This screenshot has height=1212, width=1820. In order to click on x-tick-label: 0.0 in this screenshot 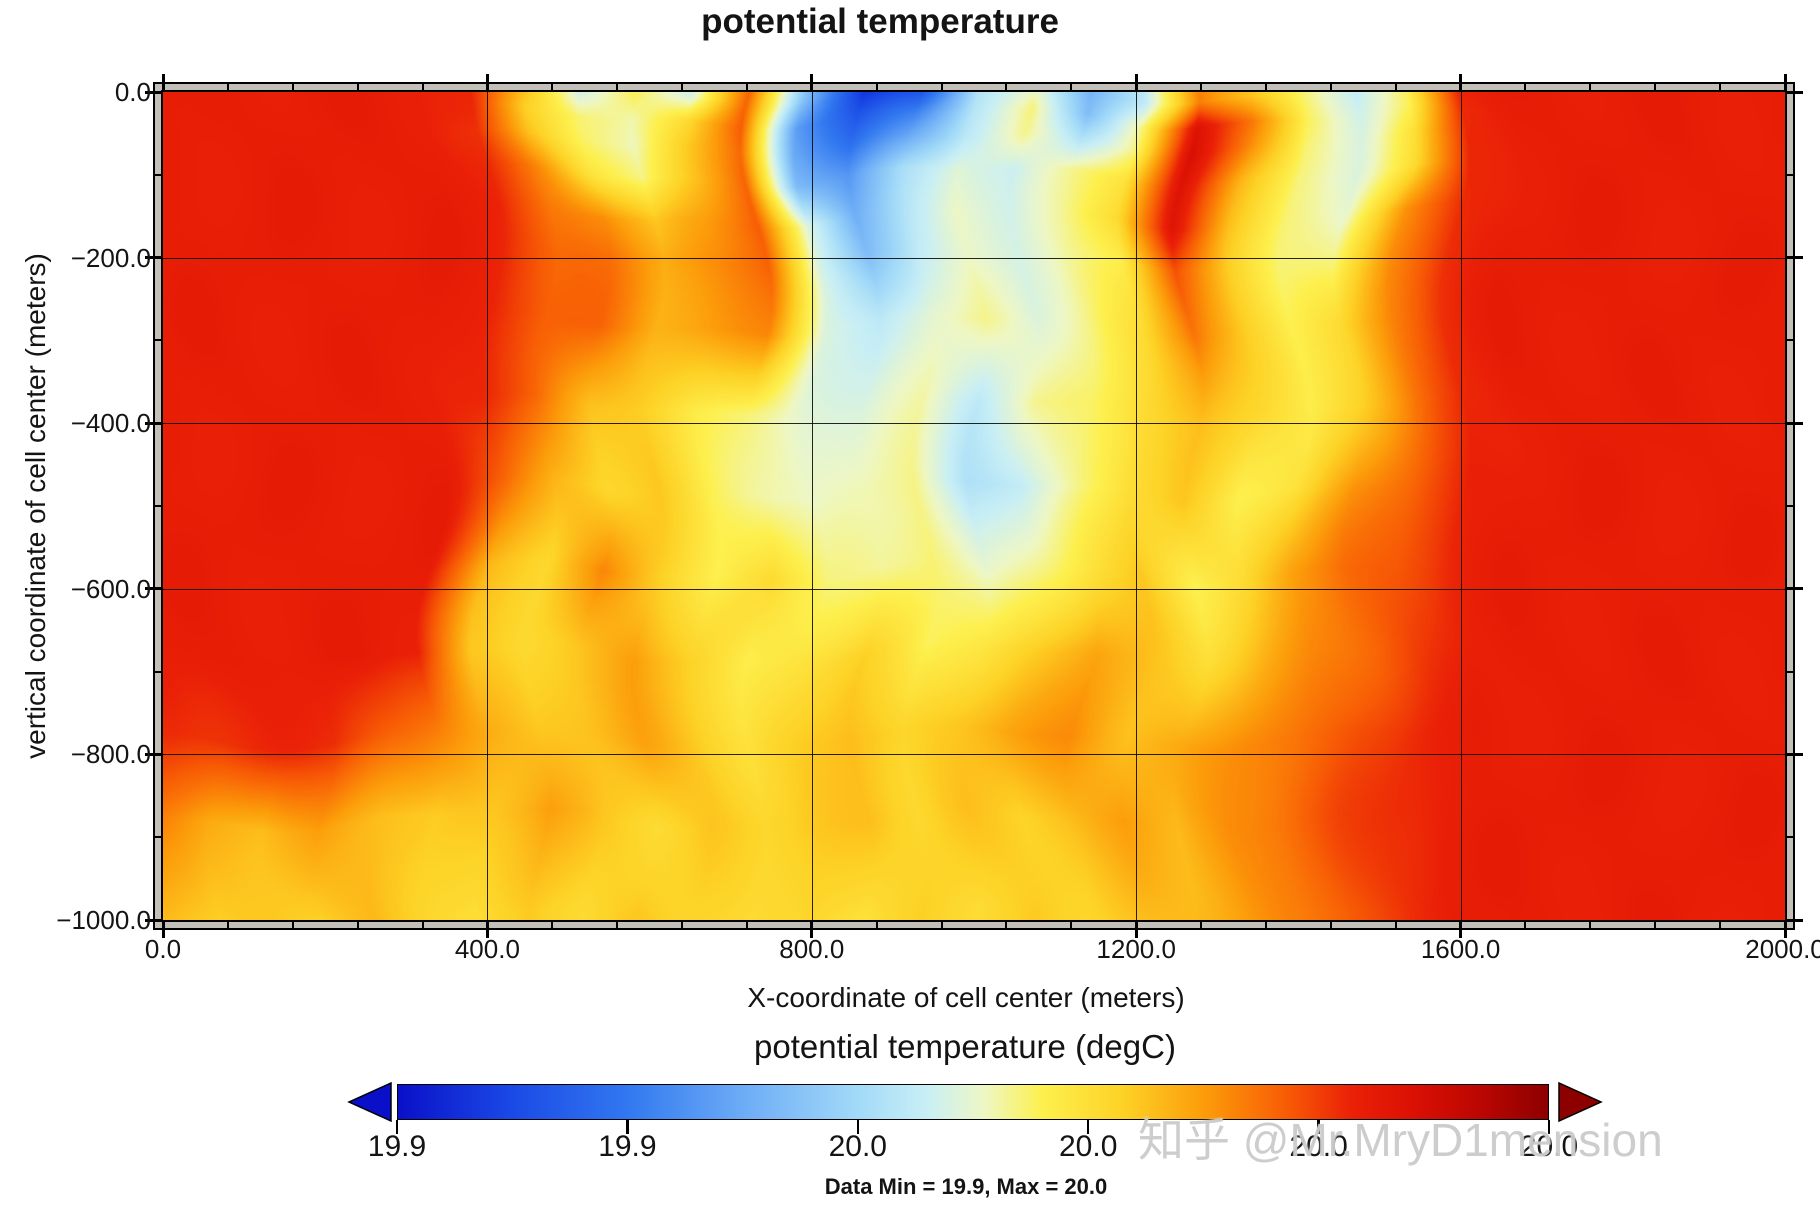, I will do `click(163, 949)`.